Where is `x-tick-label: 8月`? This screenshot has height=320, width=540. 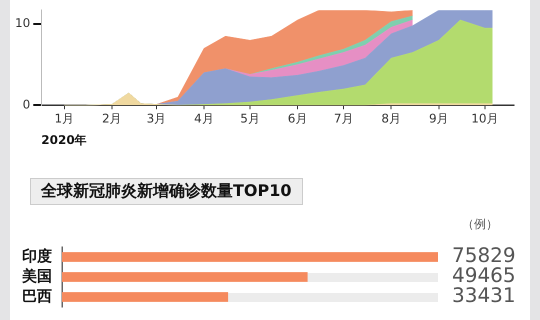 x-tick-label: 8月 is located at coordinates (391, 119).